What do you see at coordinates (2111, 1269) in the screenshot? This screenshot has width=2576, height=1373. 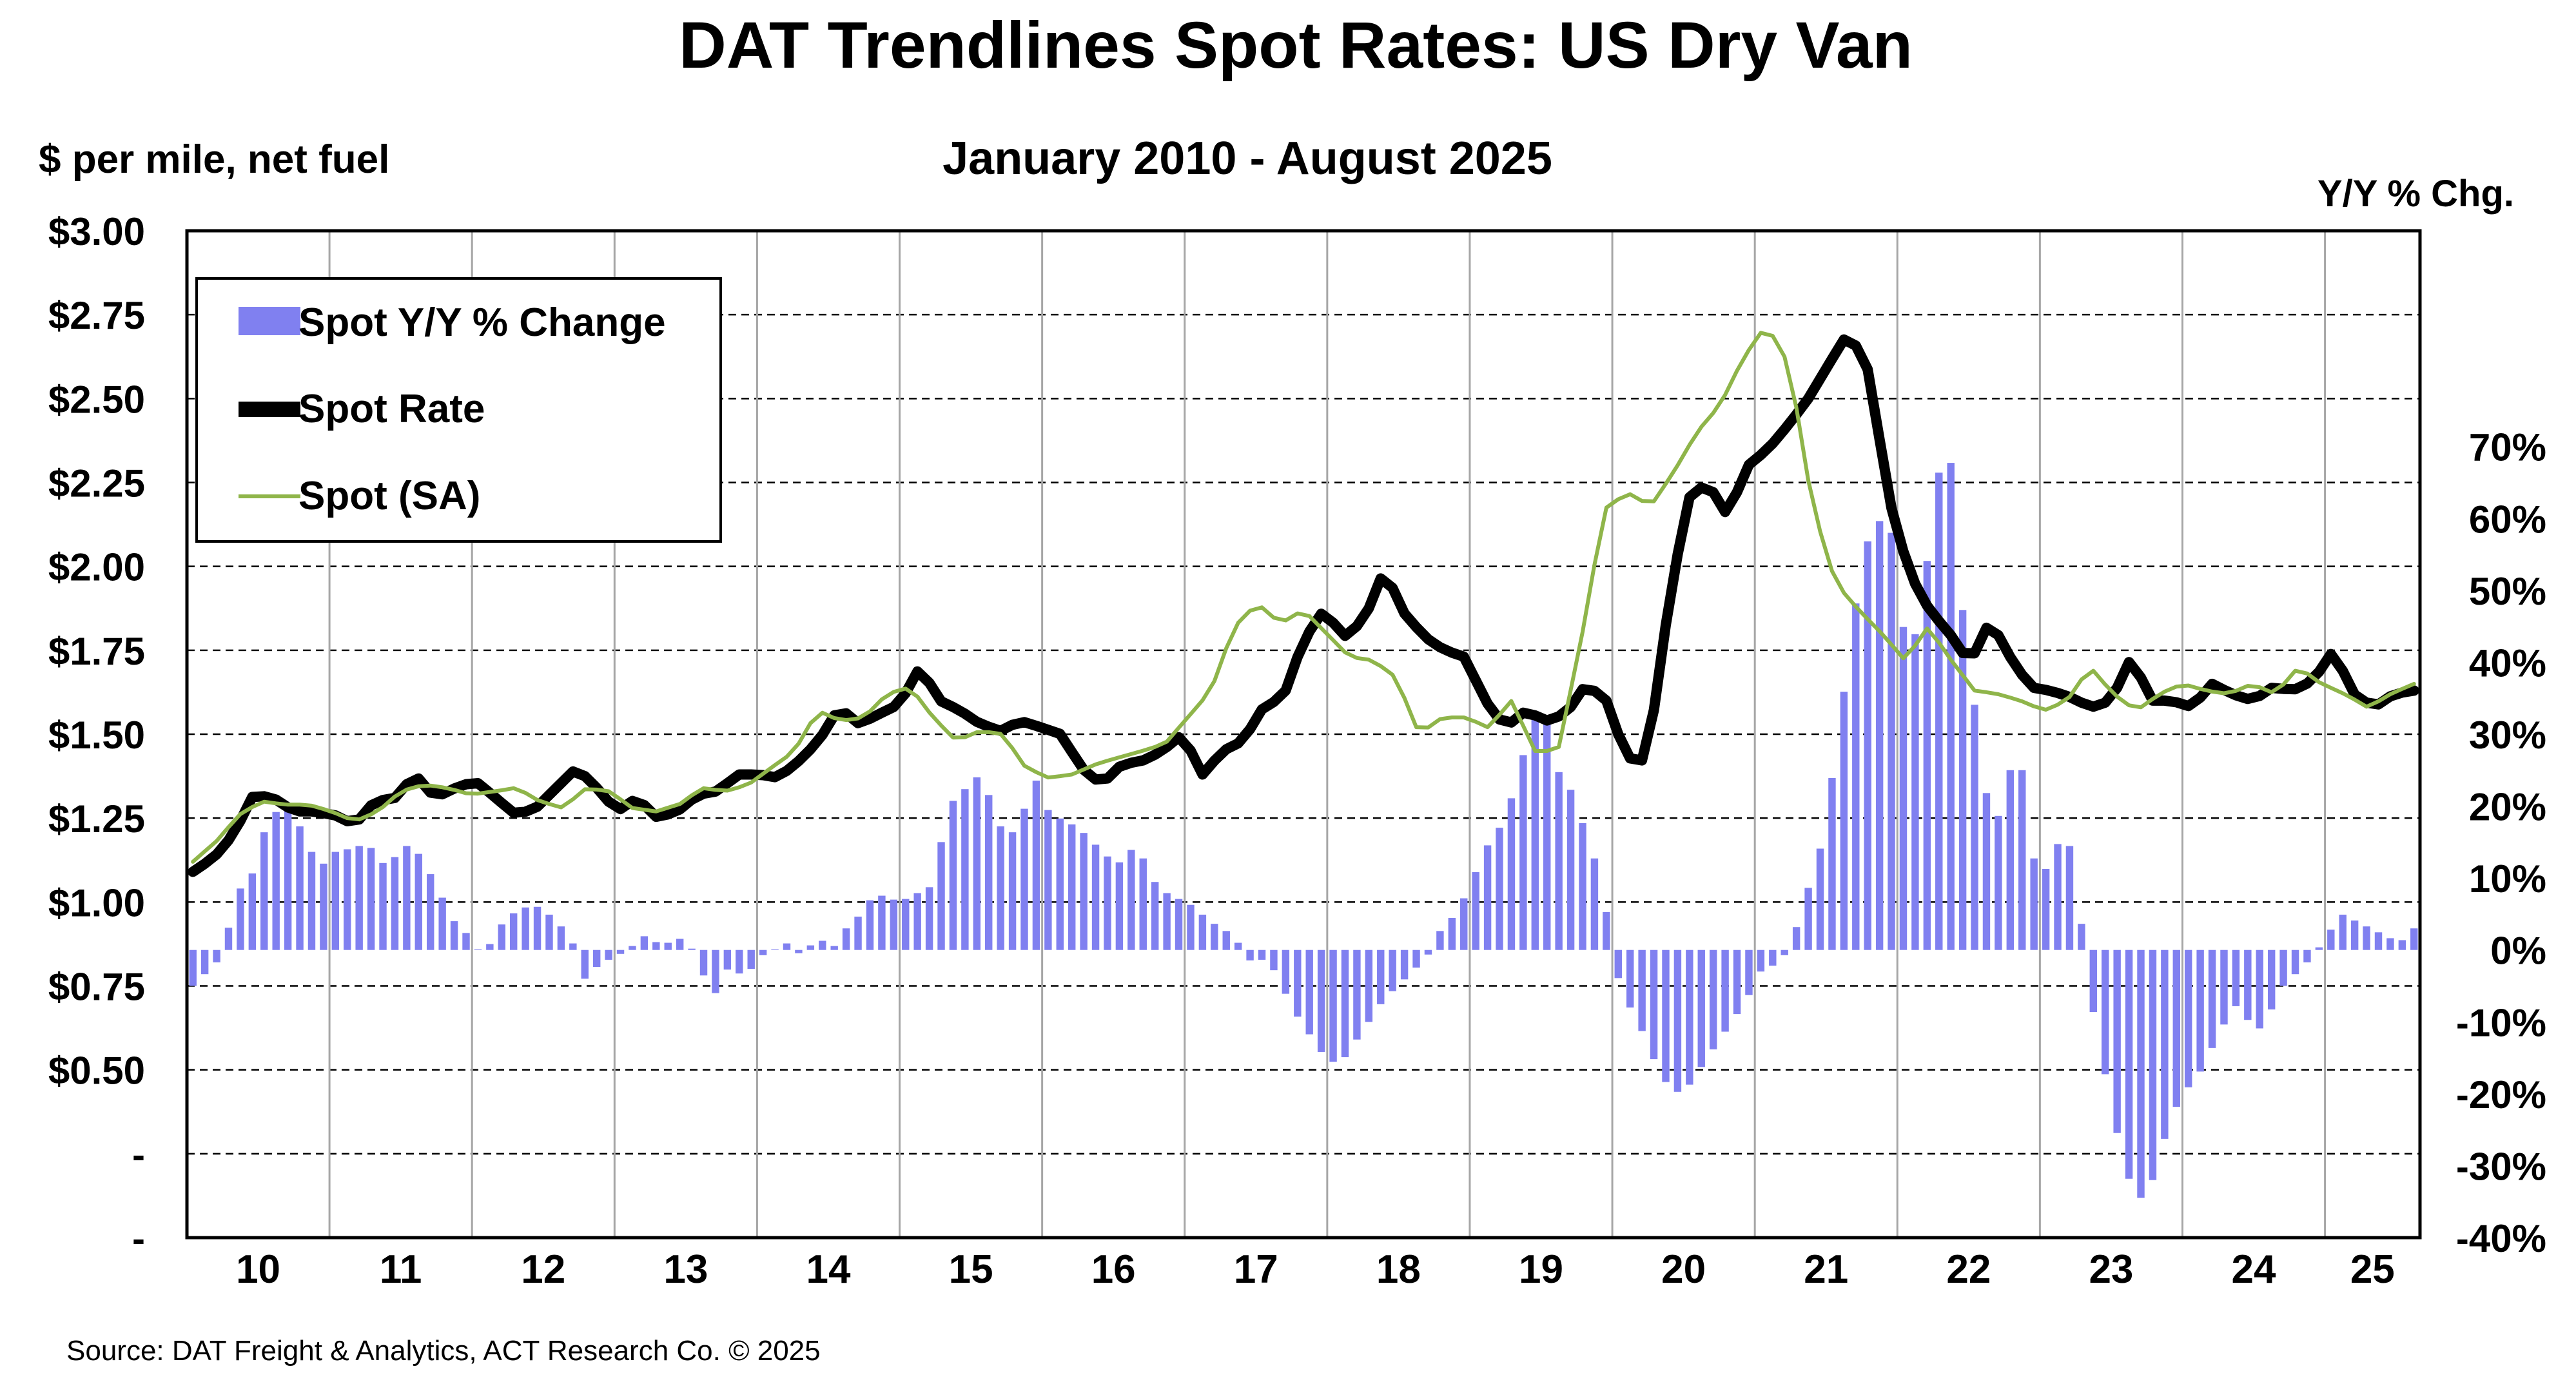 I see `x-tick-label: 23` at bounding box center [2111, 1269].